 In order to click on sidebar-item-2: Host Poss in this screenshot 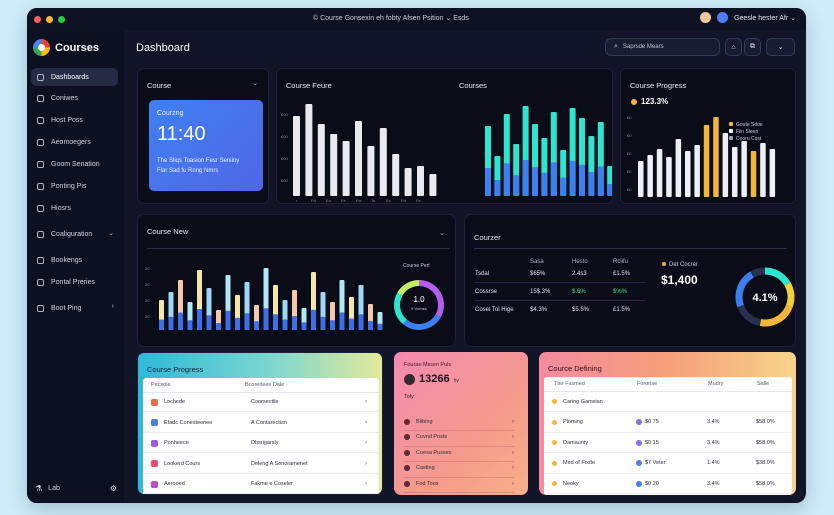, I will do `click(74, 121)`.